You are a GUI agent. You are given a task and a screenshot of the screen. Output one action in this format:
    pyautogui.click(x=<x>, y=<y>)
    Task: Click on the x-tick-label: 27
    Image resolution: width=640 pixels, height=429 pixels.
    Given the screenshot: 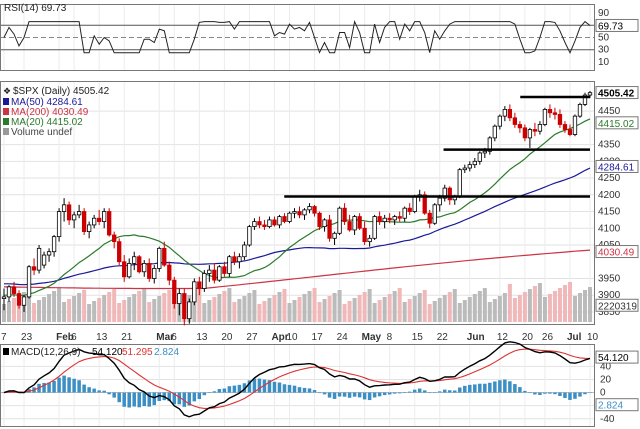 What is the action you would take?
    pyautogui.click(x=252, y=337)
    